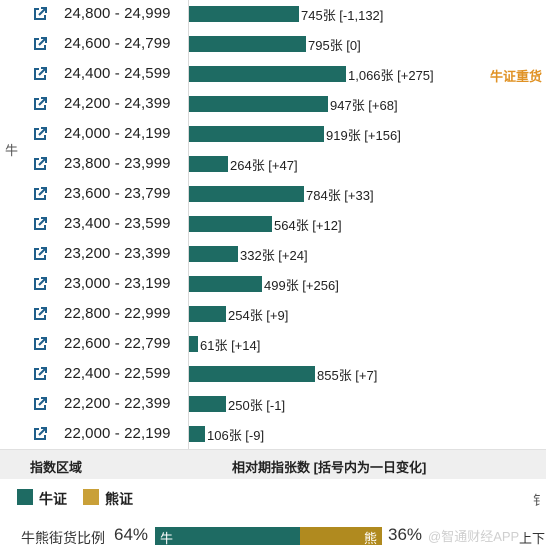 The image size is (546, 548). I want to click on count-label: 919张 [+156], so click(363, 135).